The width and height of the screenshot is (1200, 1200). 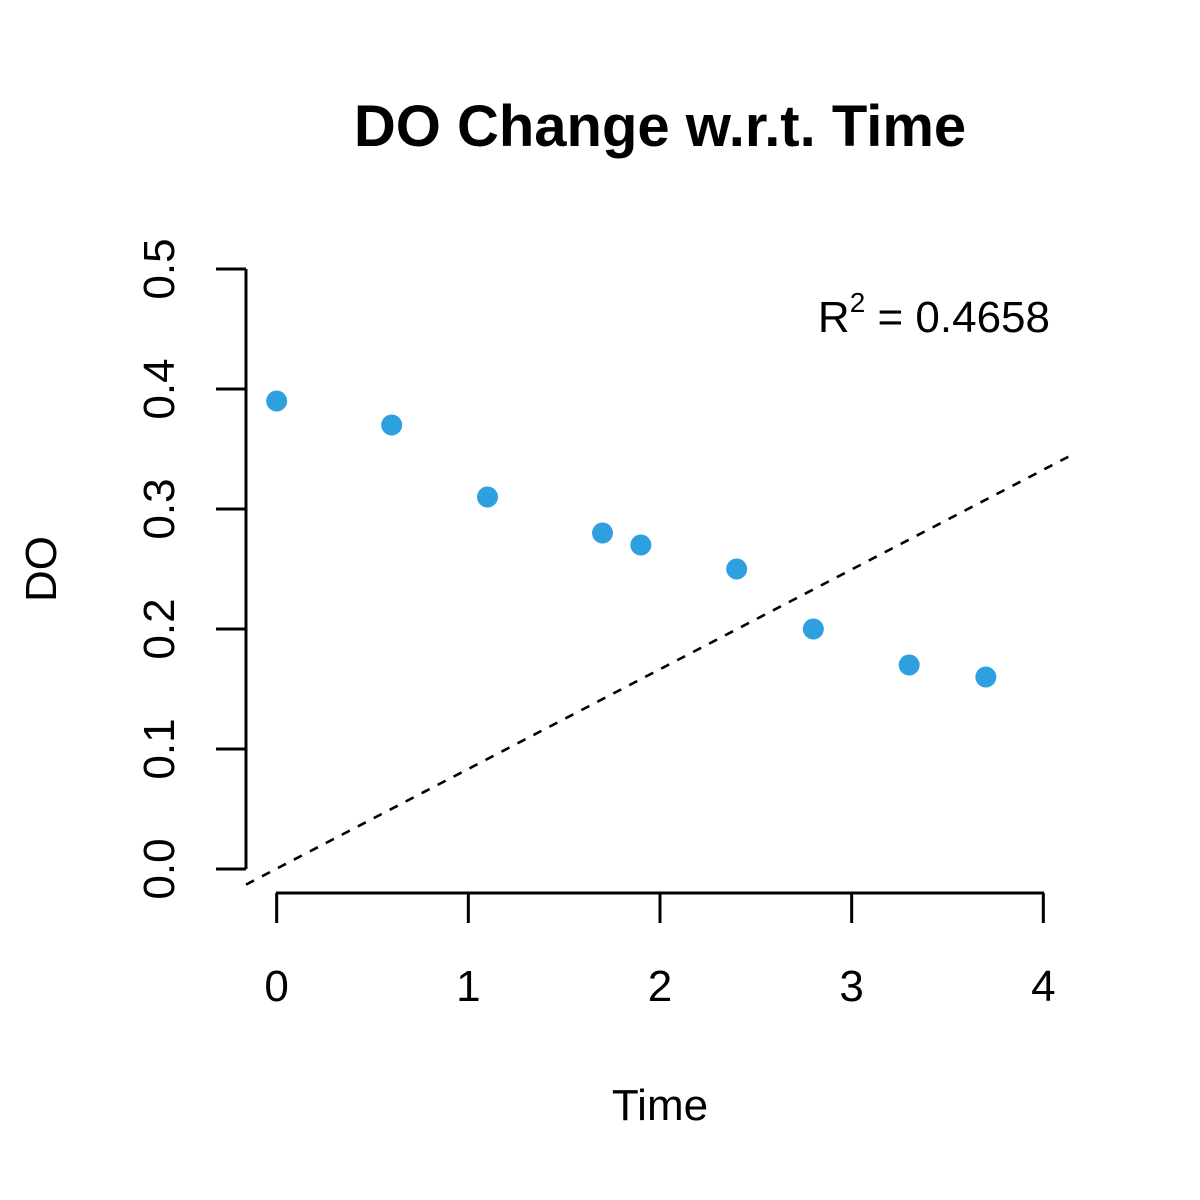 I want to click on x-axis-label: Time, so click(x=660, y=1105).